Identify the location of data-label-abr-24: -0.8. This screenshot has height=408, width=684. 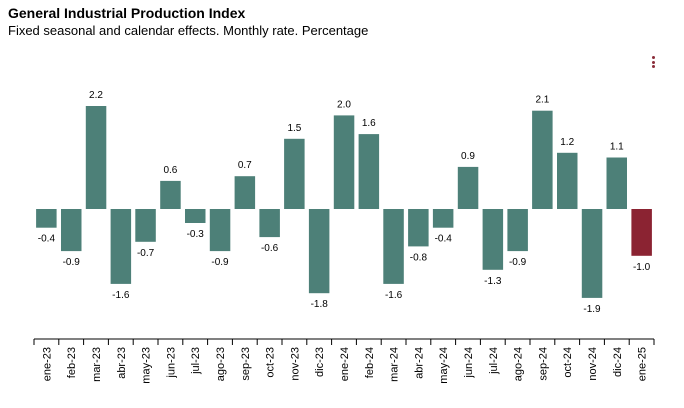
(419, 257).